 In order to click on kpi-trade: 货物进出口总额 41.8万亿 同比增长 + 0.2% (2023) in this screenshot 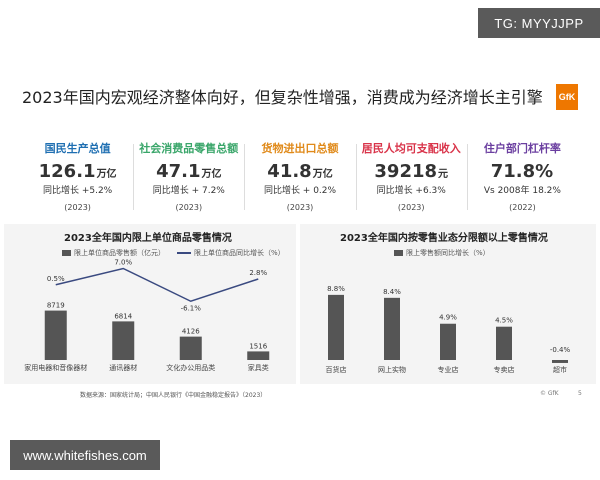, I will do `click(299, 179)`.